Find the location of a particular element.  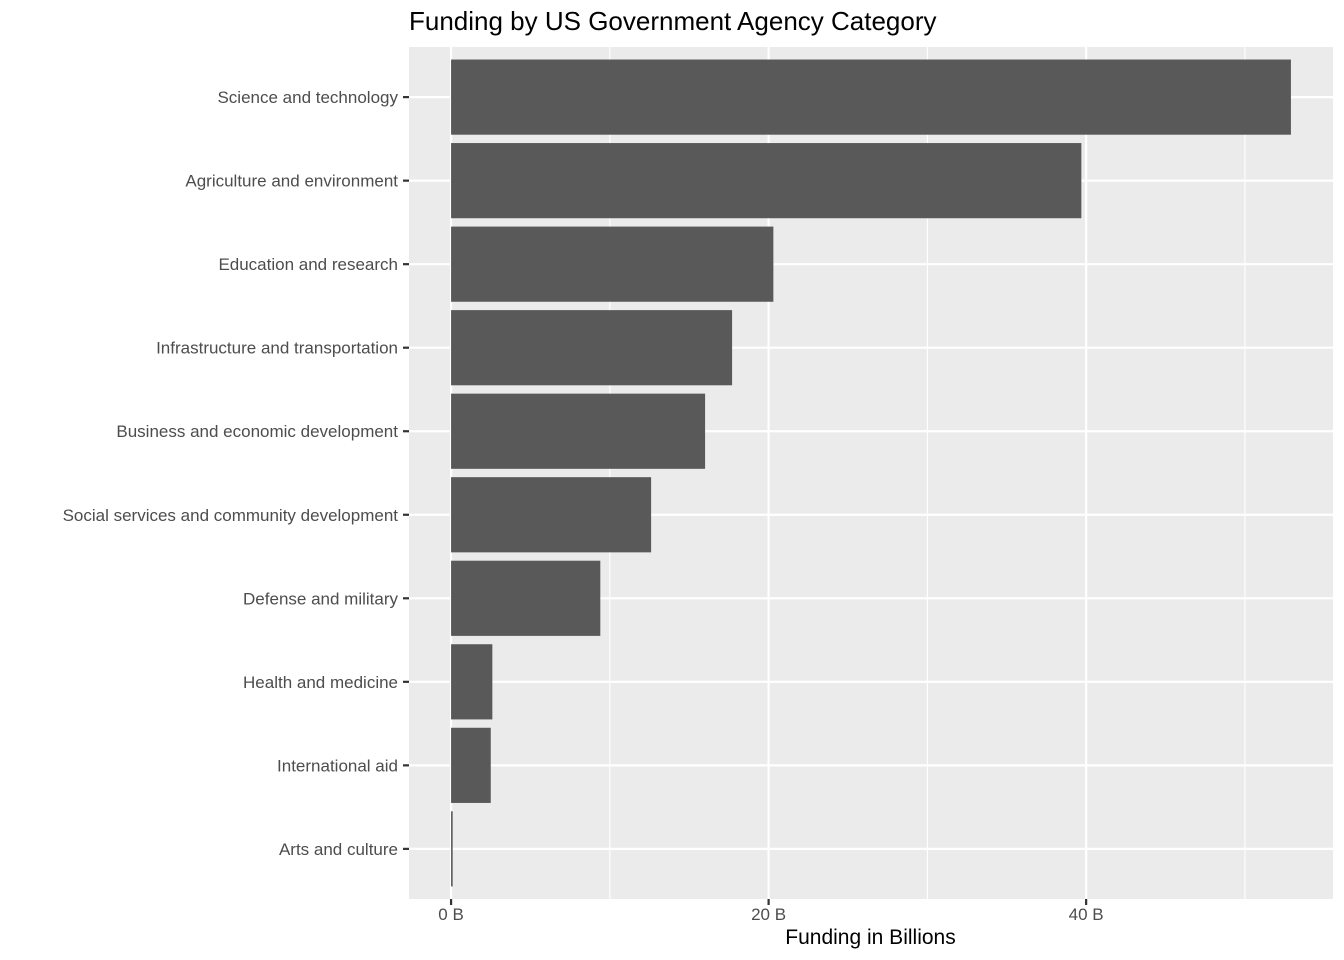

x-axis: 0 B 20 B 40 B is located at coordinates (771, 911).